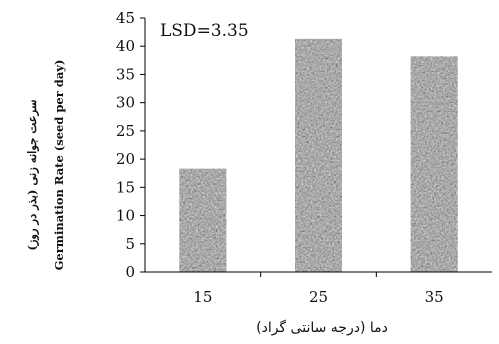 The image size is (499, 344). What do you see at coordinates (125, 159) in the screenshot?
I see `y-tick-label: 20` at bounding box center [125, 159].